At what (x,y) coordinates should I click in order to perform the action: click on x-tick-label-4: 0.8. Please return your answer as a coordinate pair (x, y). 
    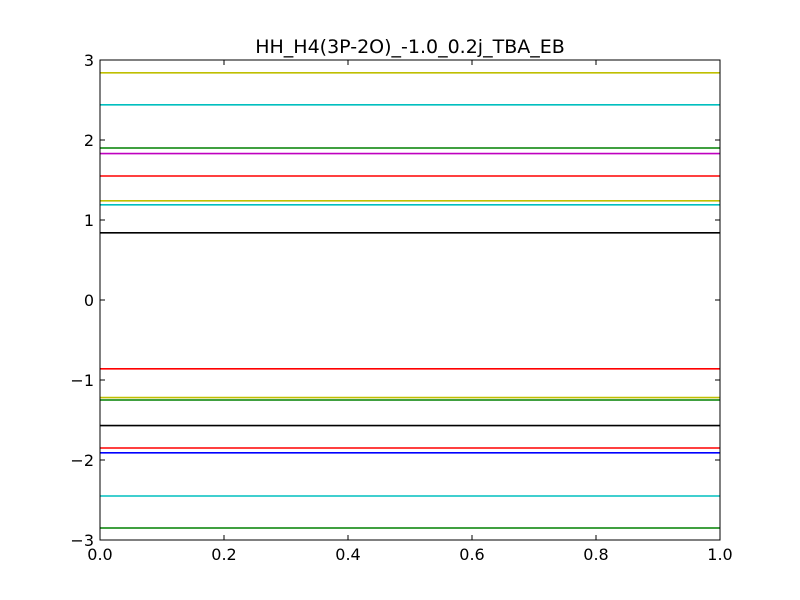
    Looking at the image, I should click on (595, 554).